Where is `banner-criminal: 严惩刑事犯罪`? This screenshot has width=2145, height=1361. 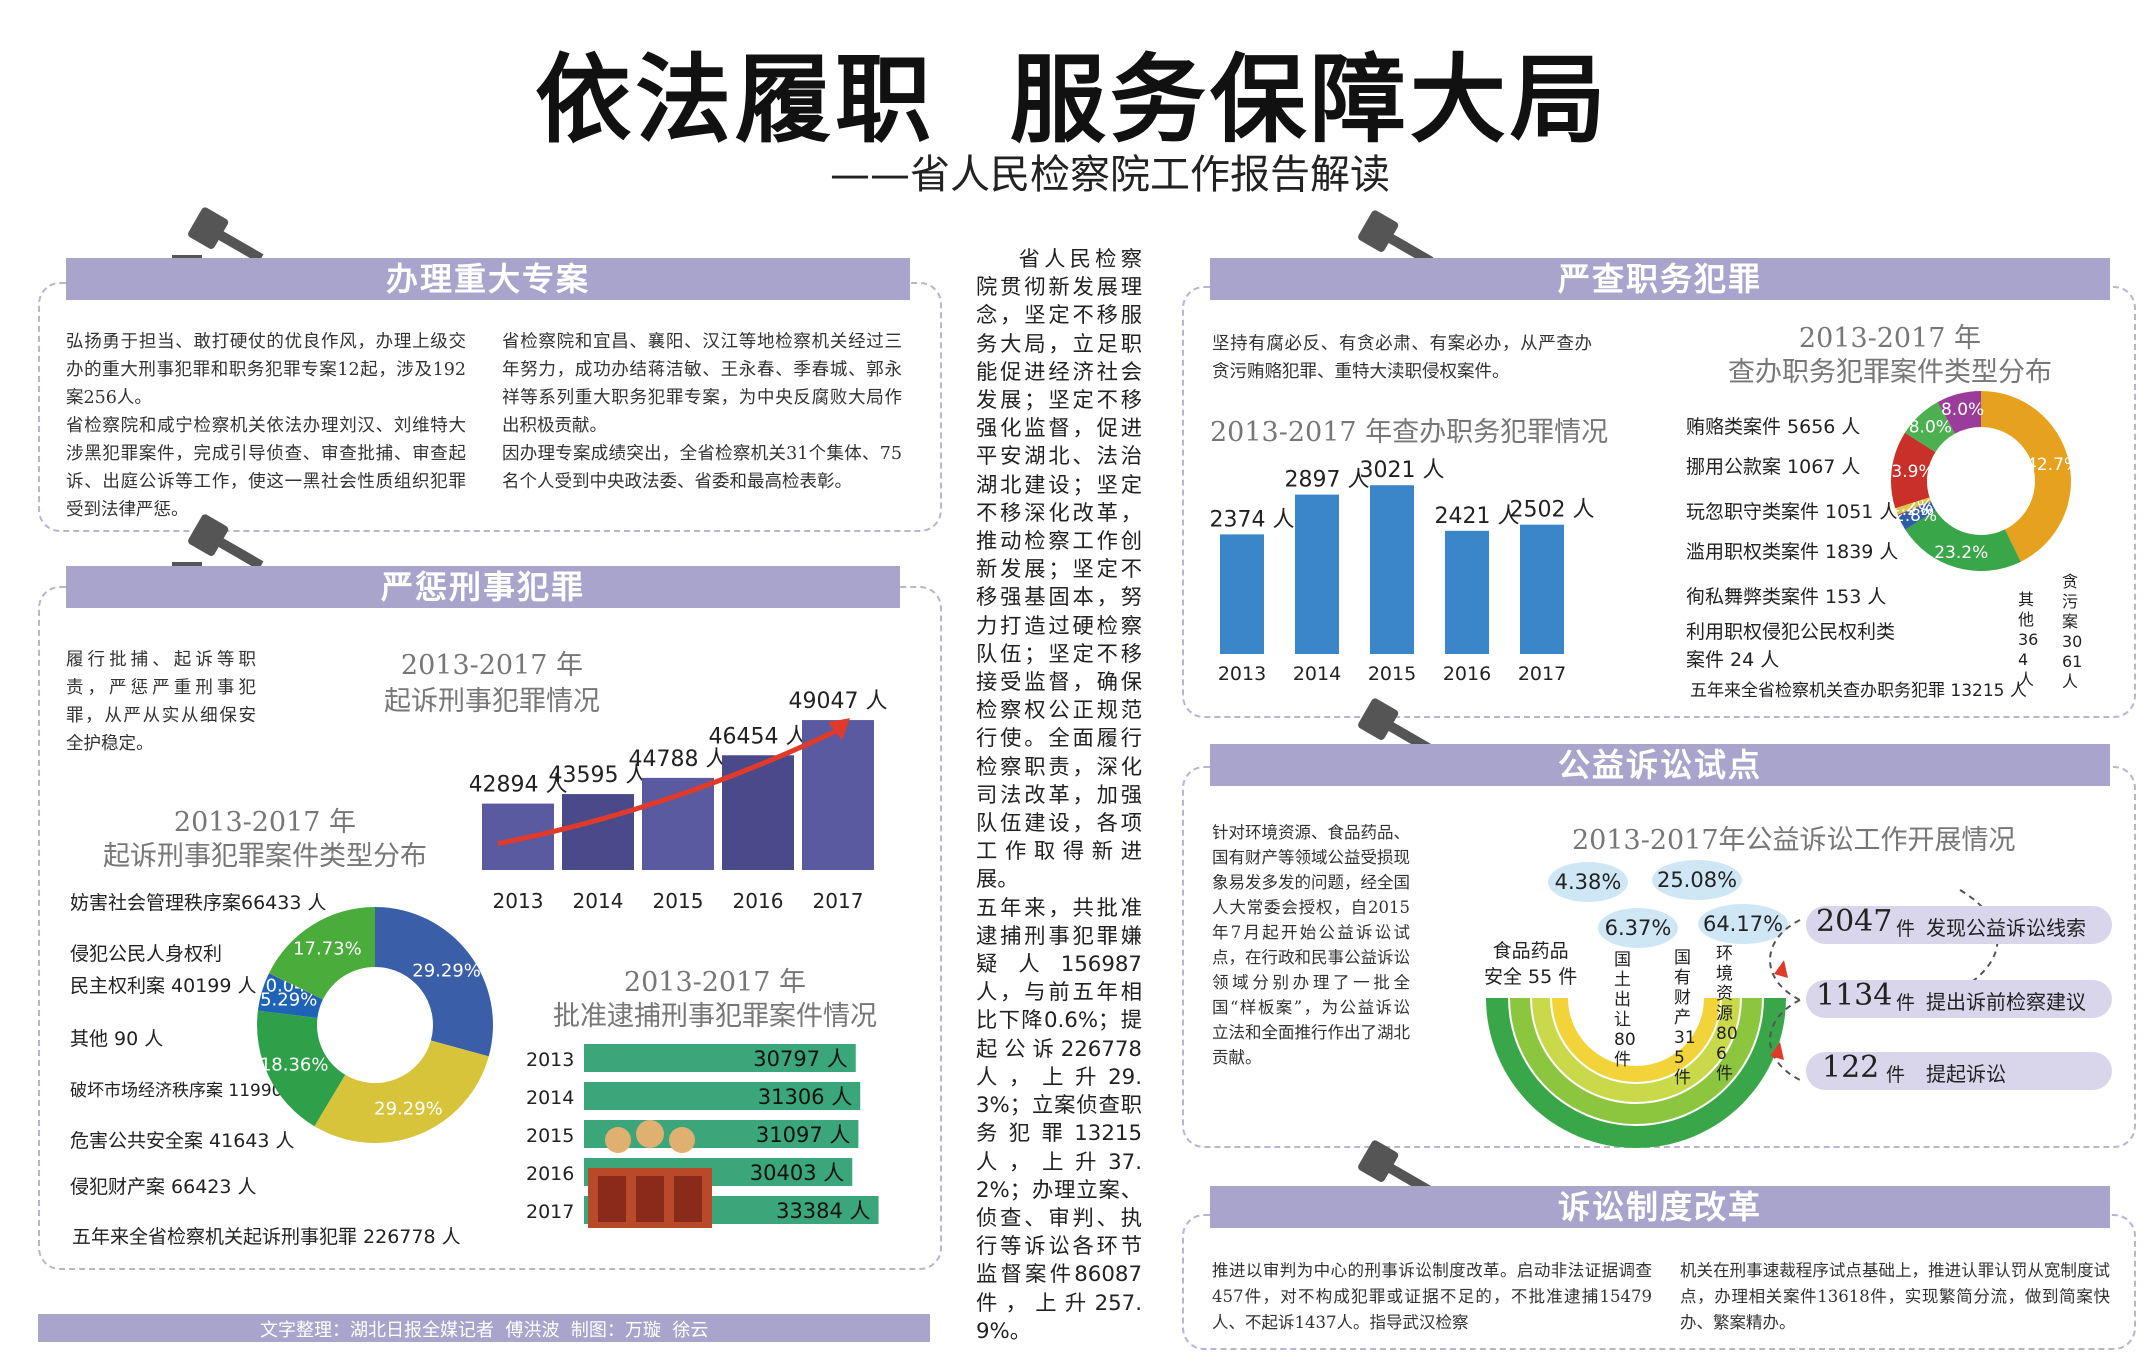
banner-criminal: 严惩刑事犯罪 is located at coordinates (483, 587).